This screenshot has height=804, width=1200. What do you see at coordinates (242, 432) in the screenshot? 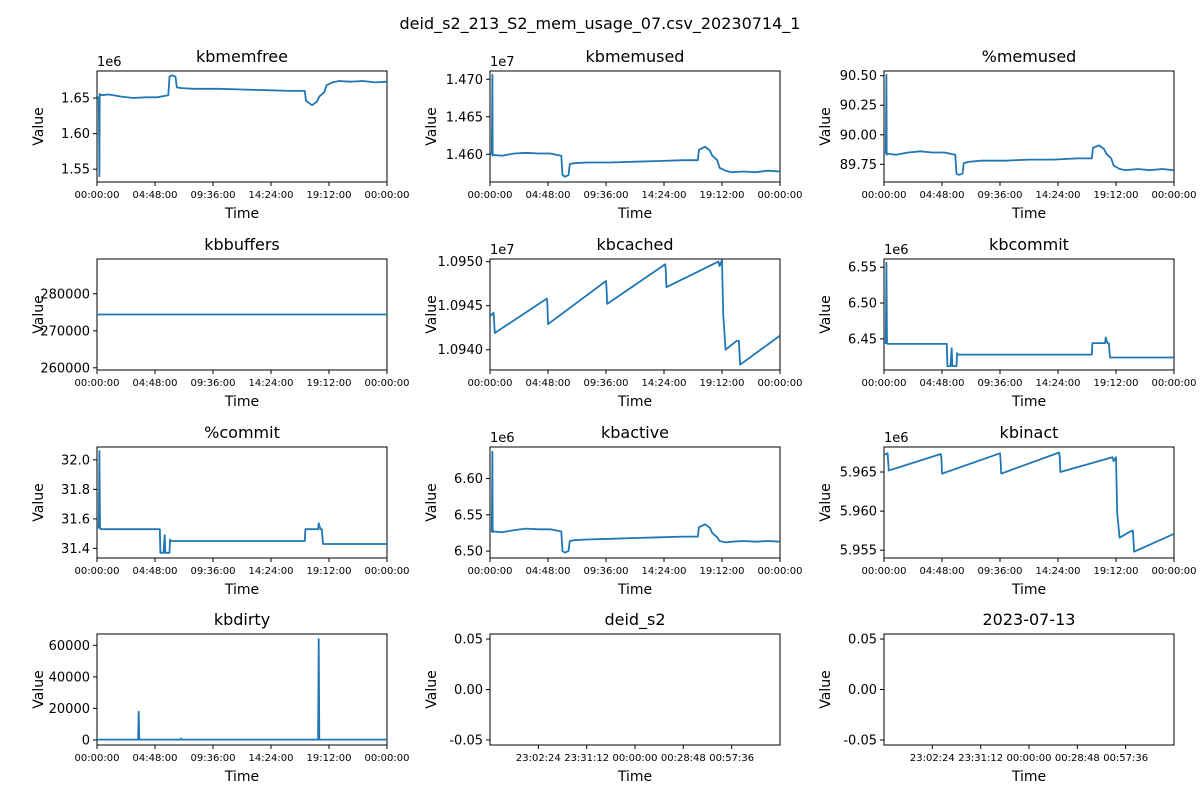
I see `subplot-title: %commit` at bounding box center [242, 432].